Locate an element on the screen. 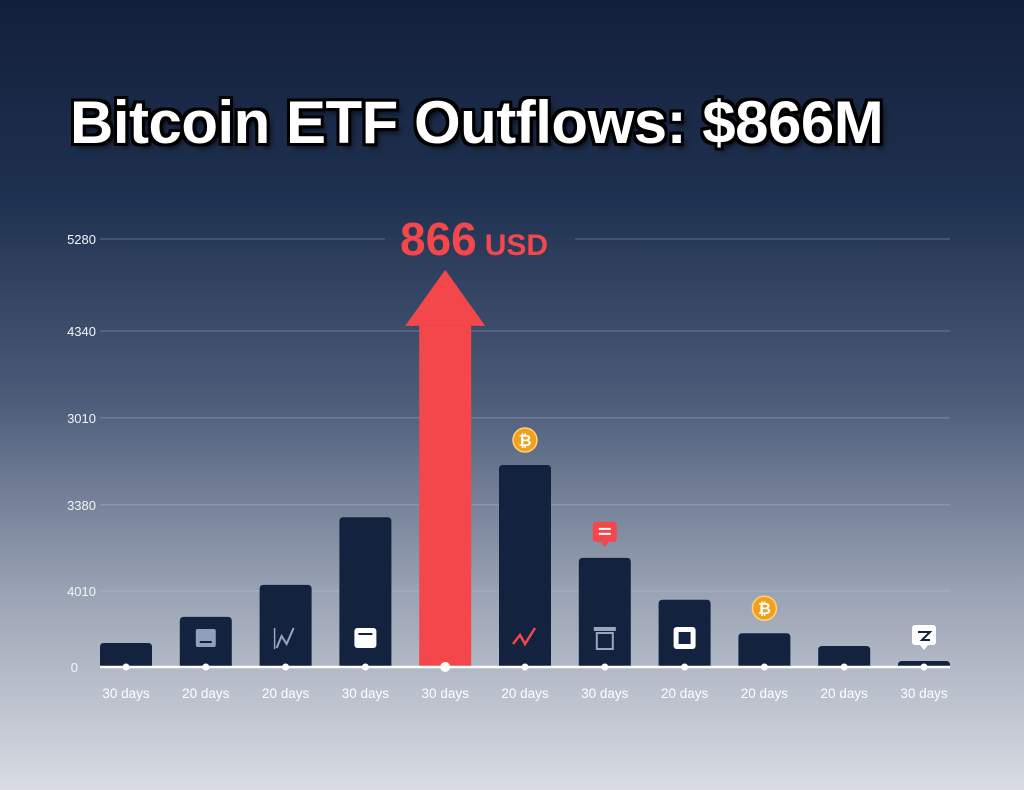 The image size is (1024, 790). badge is located at coordinates (604, 531).